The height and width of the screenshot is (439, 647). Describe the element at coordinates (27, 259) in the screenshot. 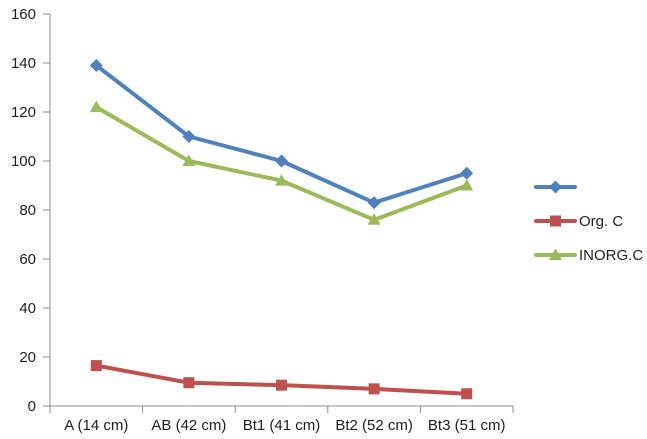

I see `y-tick-label: 60` at that location.